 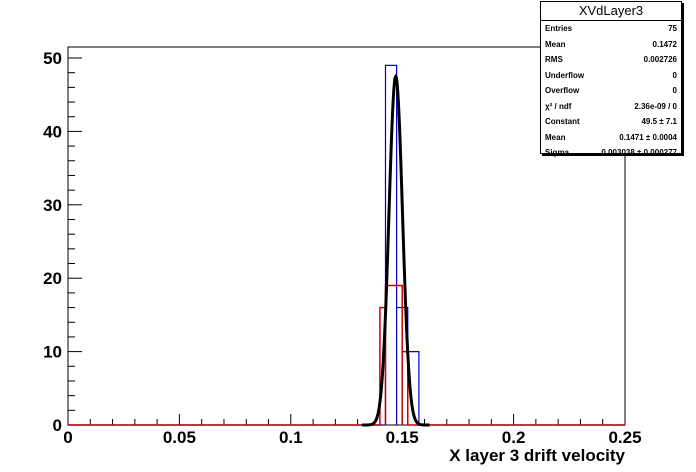 I want to click on stats-row-entries: Entries 75, so click(x=611, y=29).